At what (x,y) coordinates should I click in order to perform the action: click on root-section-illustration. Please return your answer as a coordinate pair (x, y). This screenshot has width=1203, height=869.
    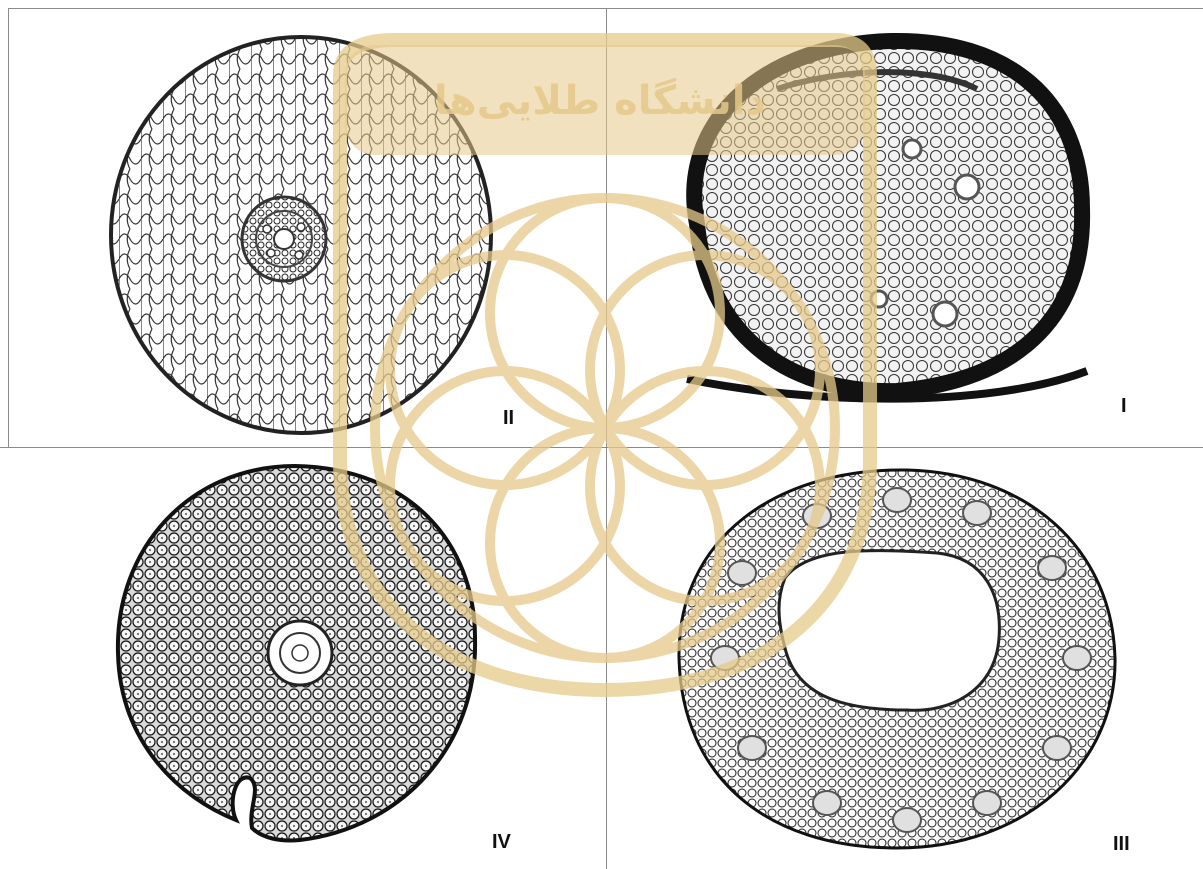
    Looking at the image, I should click on (301, 235).